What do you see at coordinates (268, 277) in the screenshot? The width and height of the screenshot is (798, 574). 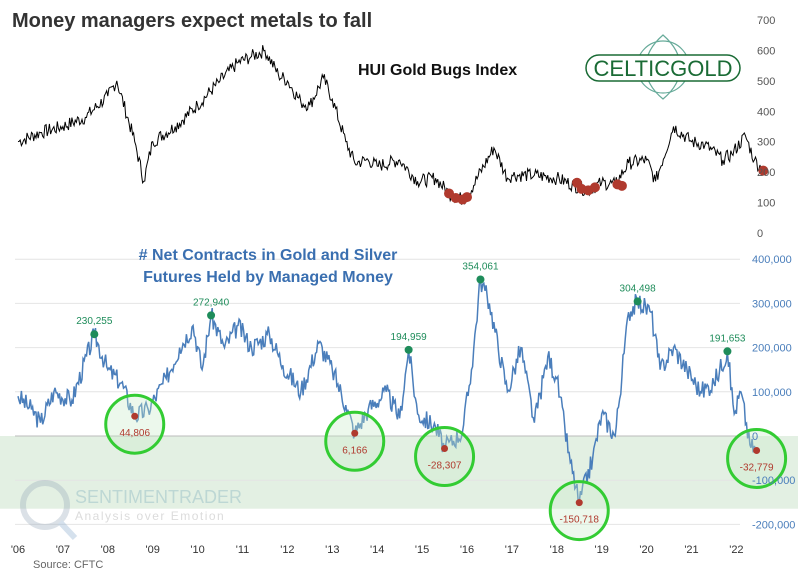 I see `net-panel-title-line2: Futures Held by Managed Money` at bounding box center [268, 277].